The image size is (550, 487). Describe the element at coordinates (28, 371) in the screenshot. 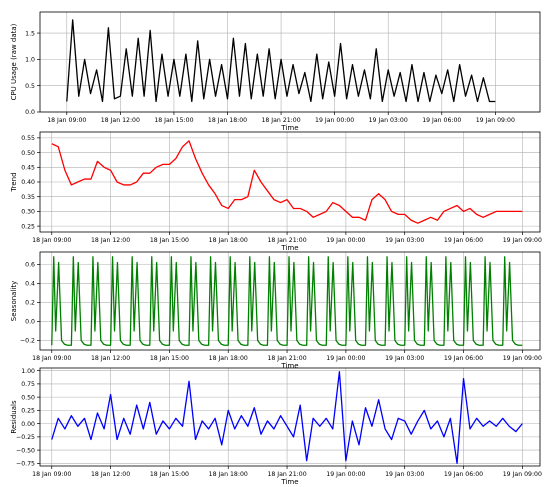

I see `y-tick-label: 1.00` at that location.